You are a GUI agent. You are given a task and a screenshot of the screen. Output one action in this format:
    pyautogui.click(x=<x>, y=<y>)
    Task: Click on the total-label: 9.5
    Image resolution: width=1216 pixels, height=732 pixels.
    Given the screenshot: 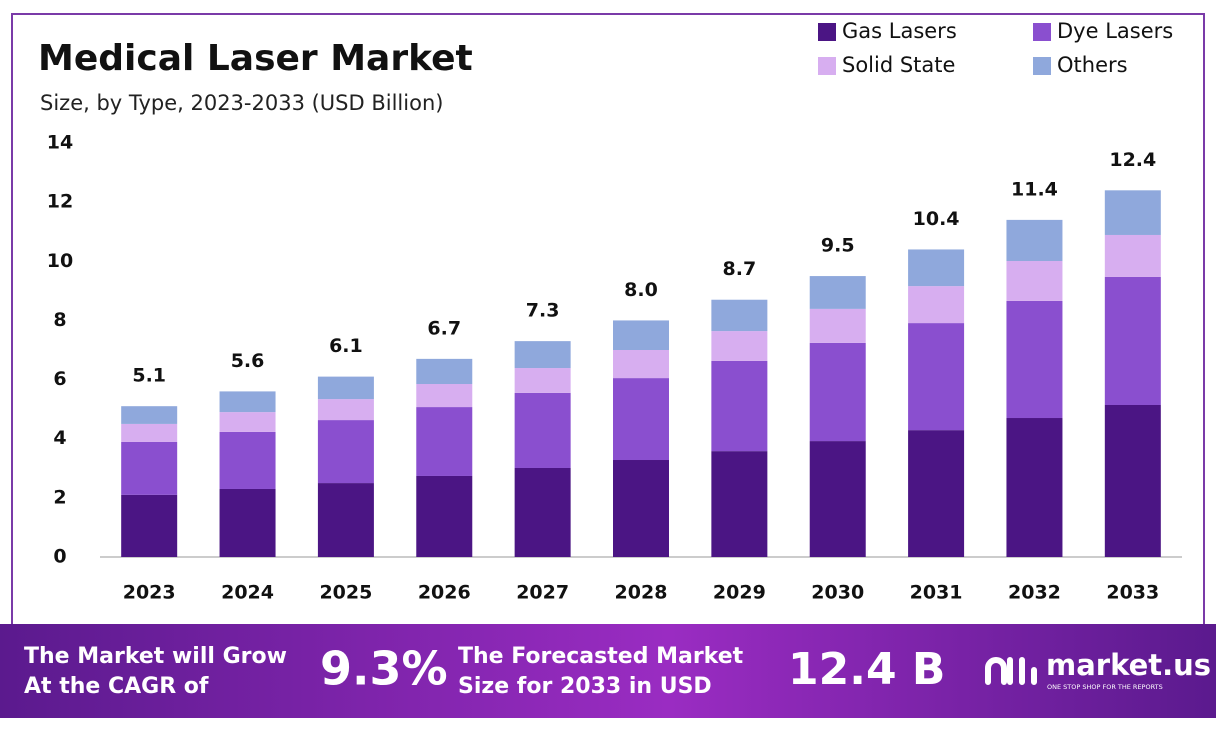 What is the action you would take?
    pyautogui.click(x=838, y=246)
    